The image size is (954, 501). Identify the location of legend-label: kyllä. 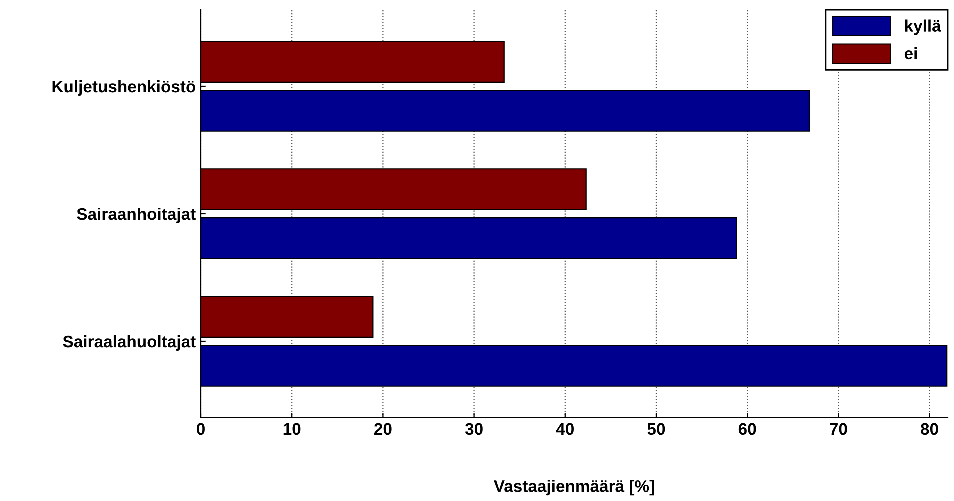
(923, 28).